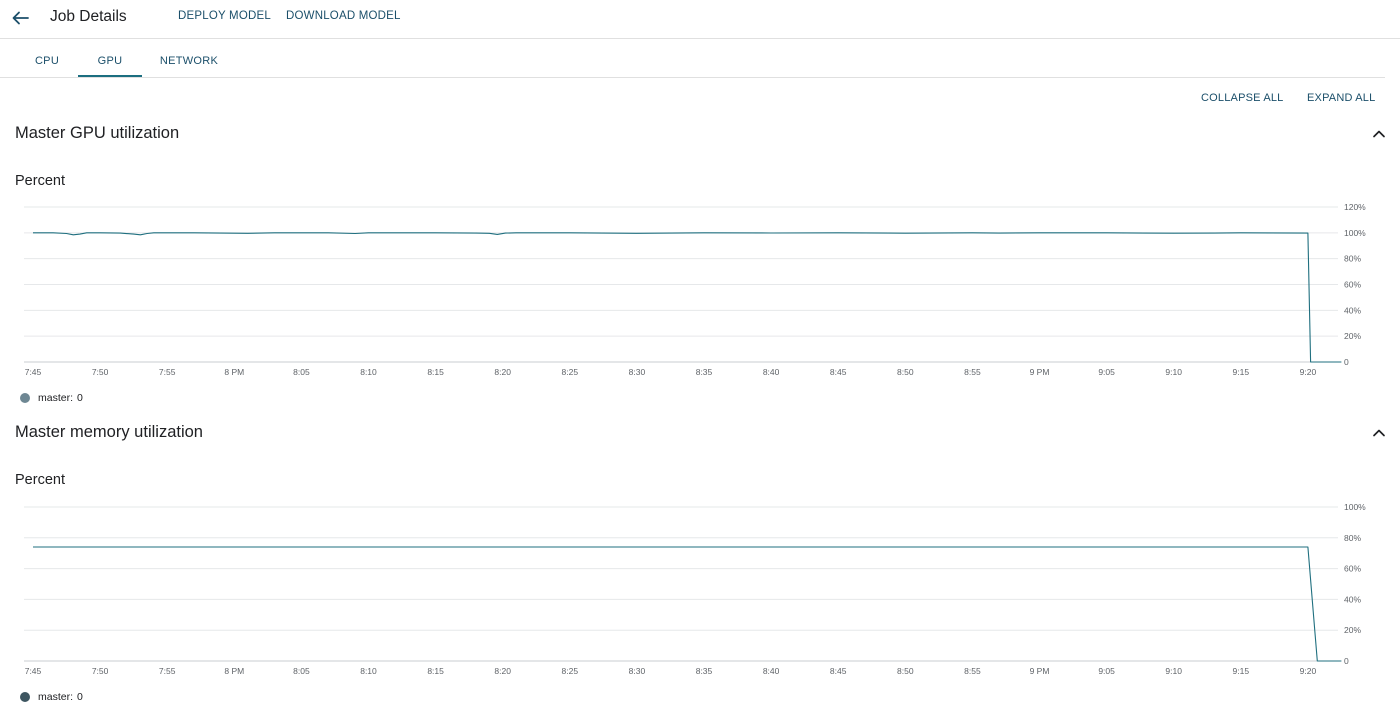  I want to click on deploy-model-button: DEPLOY MODEL, so click(224, 16).